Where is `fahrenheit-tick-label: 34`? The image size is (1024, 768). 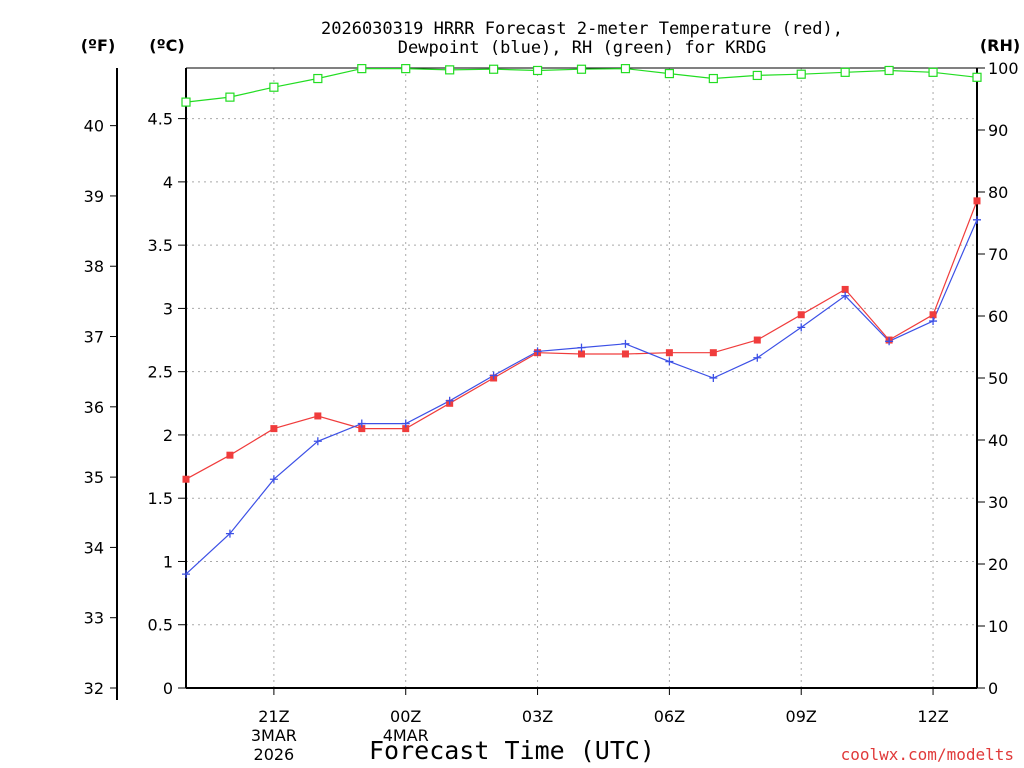
fahrenheit-tick-label: 34 is located at coordinates (94, 547).